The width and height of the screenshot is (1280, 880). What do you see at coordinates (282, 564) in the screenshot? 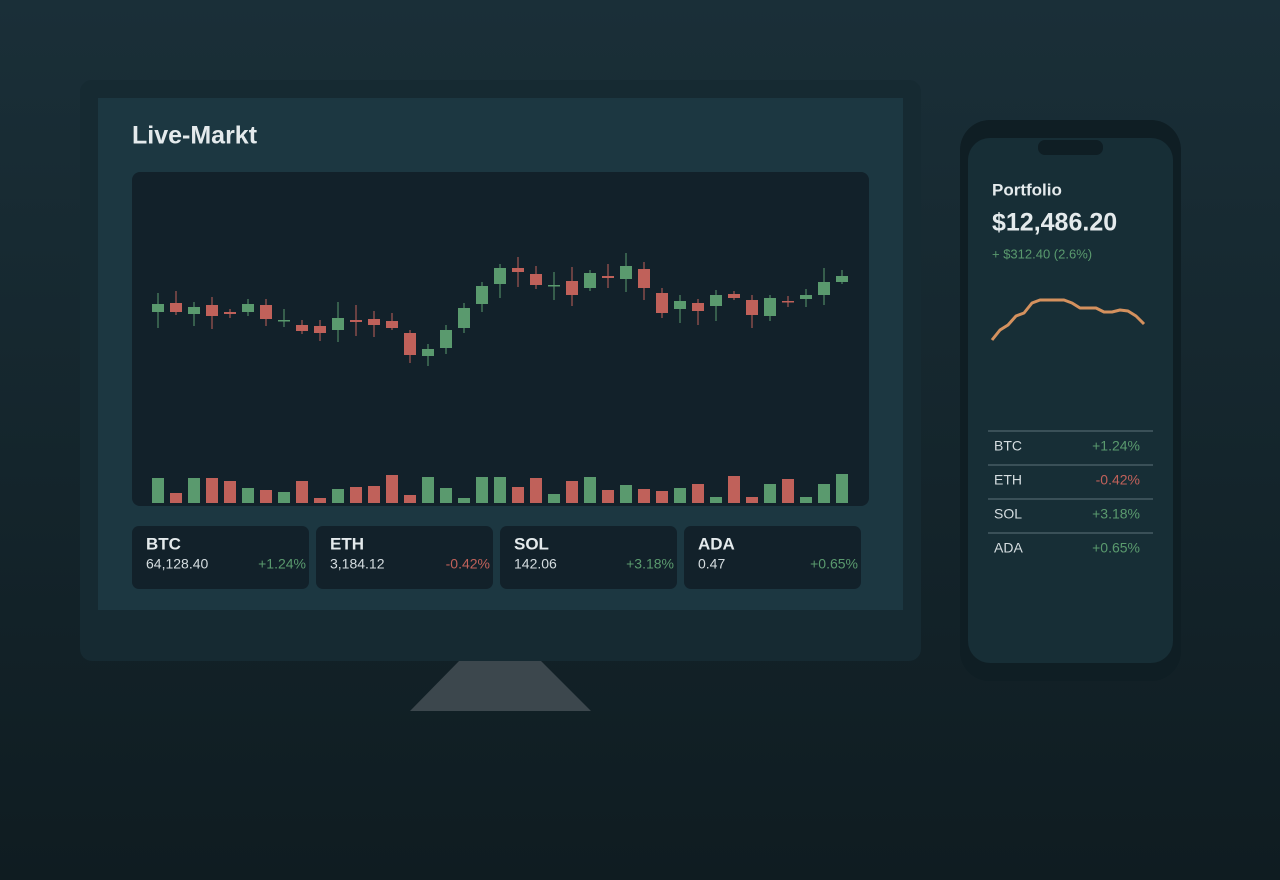
I see `market-change: +1.24%` at bounding box center [282, 564].